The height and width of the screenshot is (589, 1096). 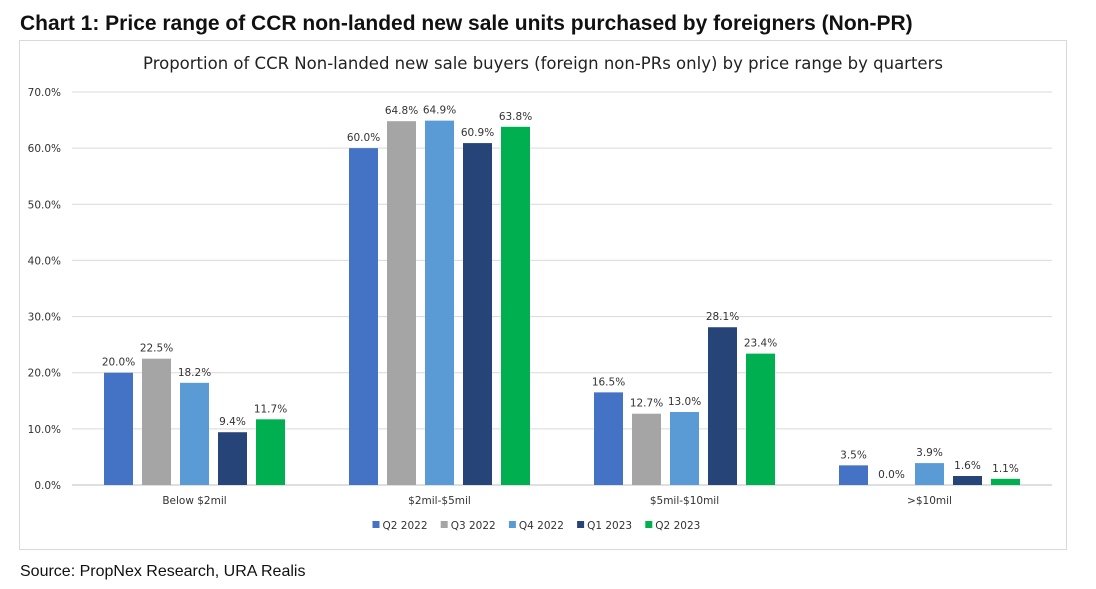 What do you see at coordinates (363, 138) in the screenshot?
I see `data-label: 60.0%` at bounding box center [363, 138].